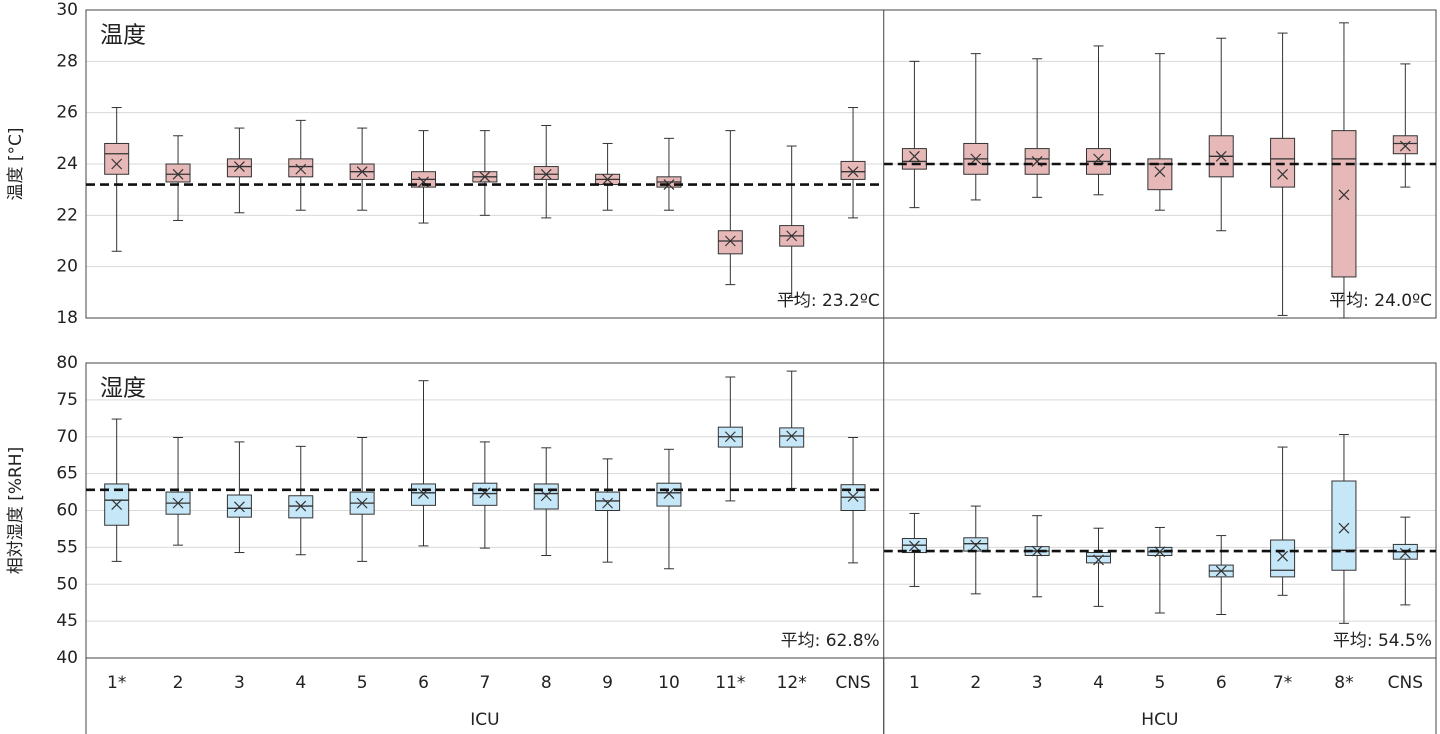  Describe the element at coordinates (67, 621) in the screenshot. I see `y-tick-label: 45` at that location.